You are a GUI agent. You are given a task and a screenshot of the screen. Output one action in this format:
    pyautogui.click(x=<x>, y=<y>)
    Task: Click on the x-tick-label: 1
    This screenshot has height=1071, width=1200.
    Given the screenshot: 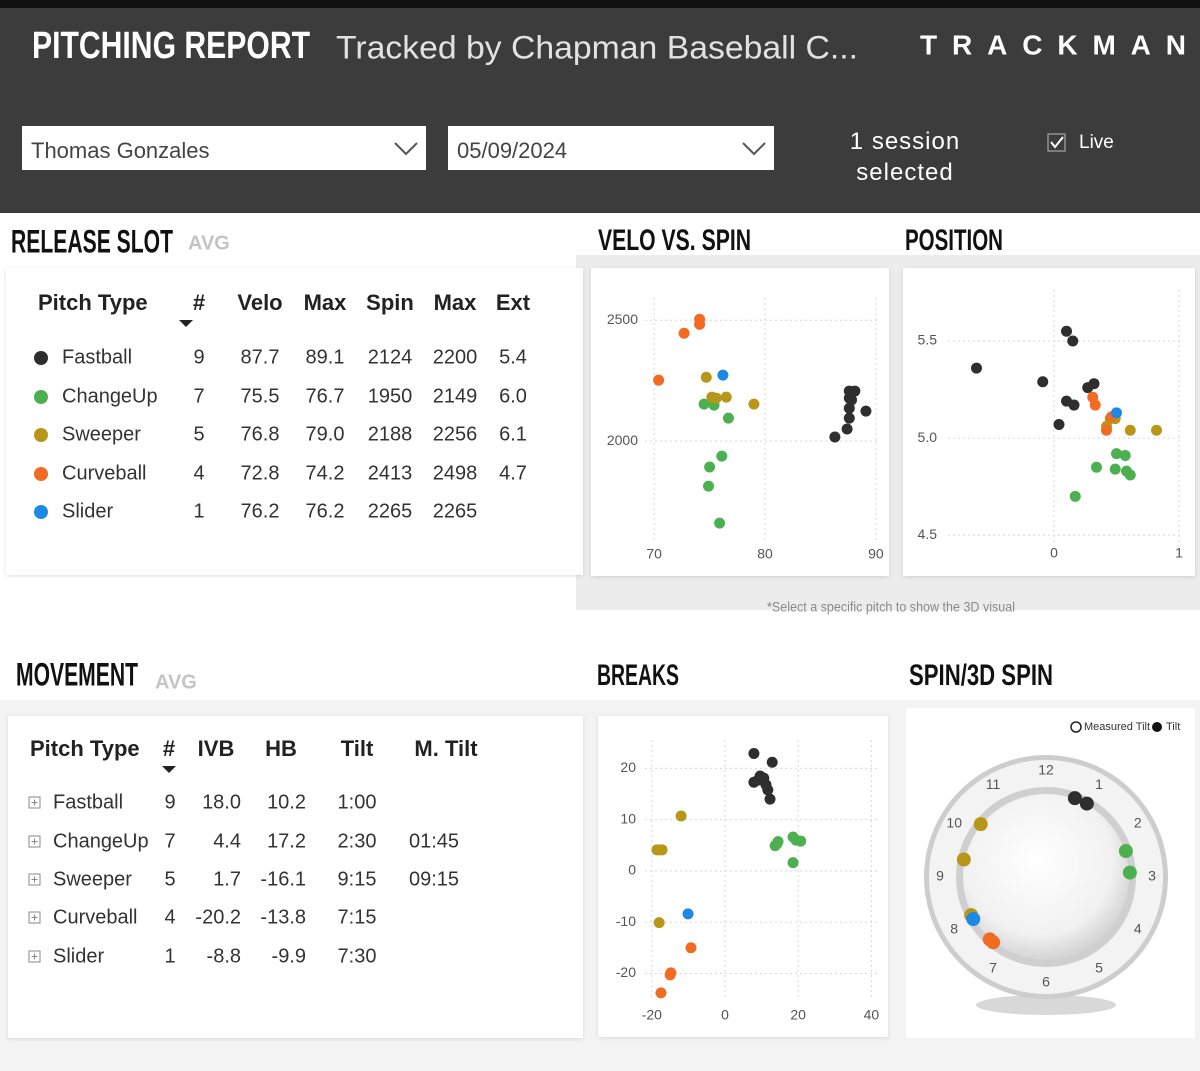 What is the action you would take?
    pyautogui.click(x=1179, y=553)
    